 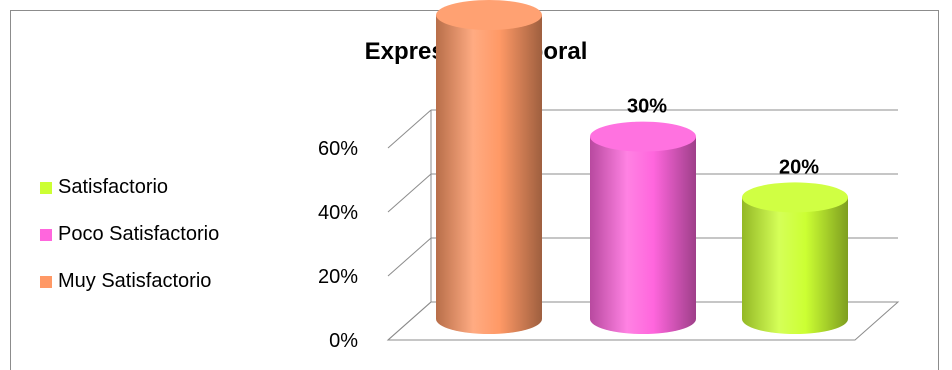 What do you see at coordinates (113, 187) in the screenshot?
I see `legend-label: Satisfactorio` at bounding box center [113, 187].